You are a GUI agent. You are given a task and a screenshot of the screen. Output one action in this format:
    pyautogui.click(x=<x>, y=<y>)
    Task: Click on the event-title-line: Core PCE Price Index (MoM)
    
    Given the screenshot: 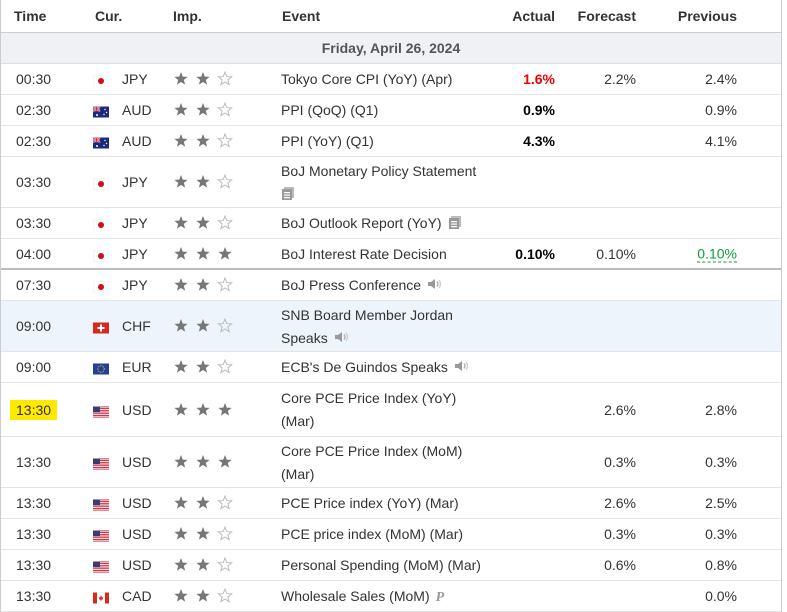 What is the action you would take?
    pyautogui.click(x=372, y=451)
    